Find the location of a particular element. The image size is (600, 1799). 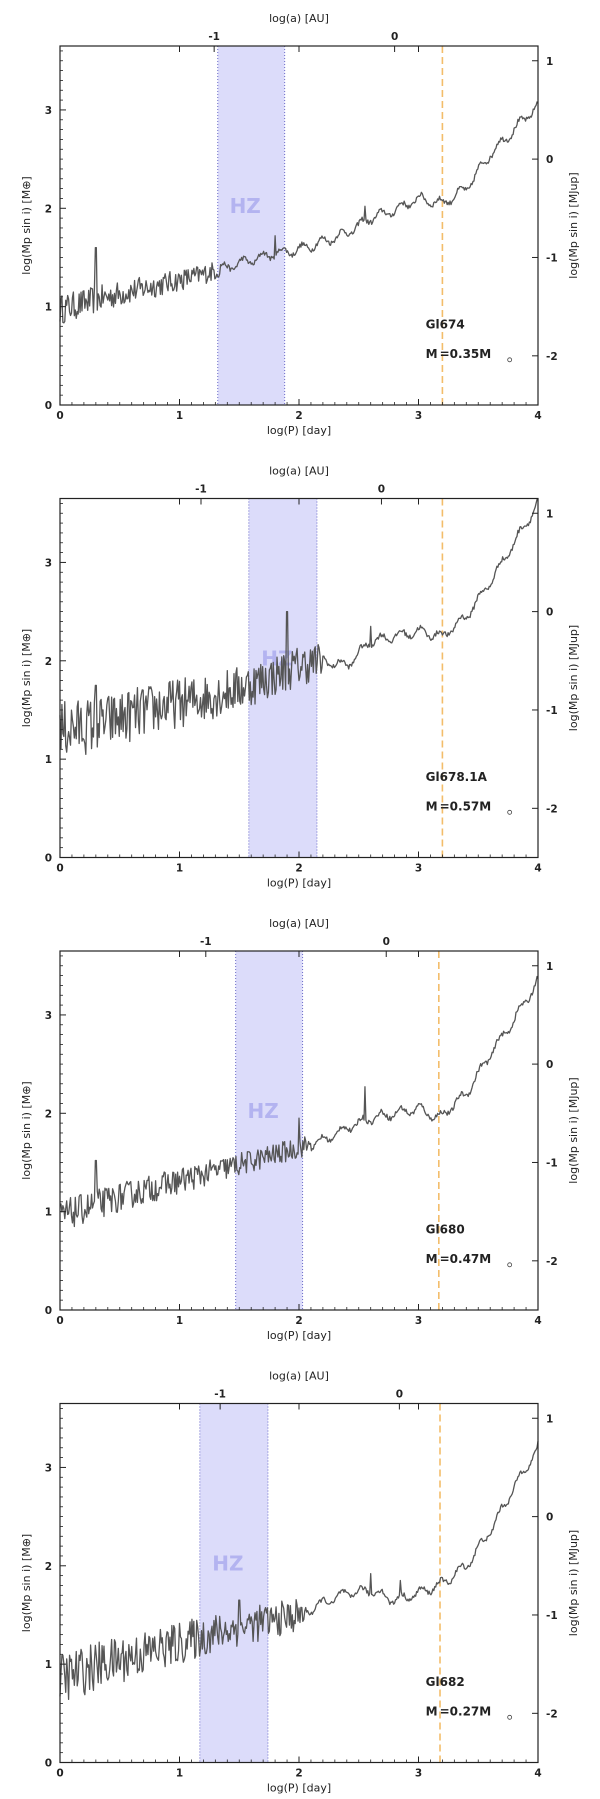

star-mass: M =0.35M is located at coordinates (459, 354).